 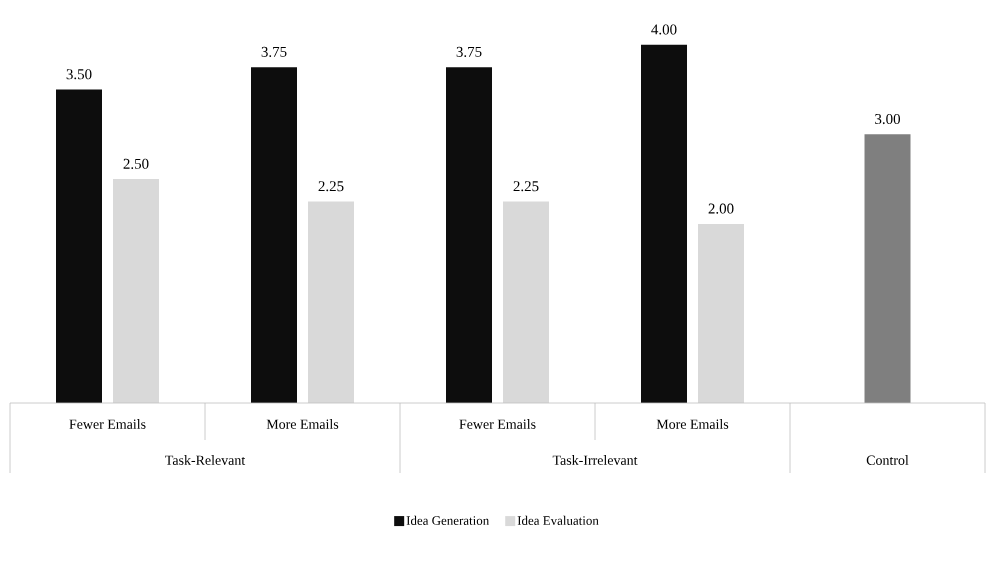 What do you see at coordinates (558, 520) in the screenshot?
I see `legend-label: Idea Evaluation` at bounding box center [558, 520].